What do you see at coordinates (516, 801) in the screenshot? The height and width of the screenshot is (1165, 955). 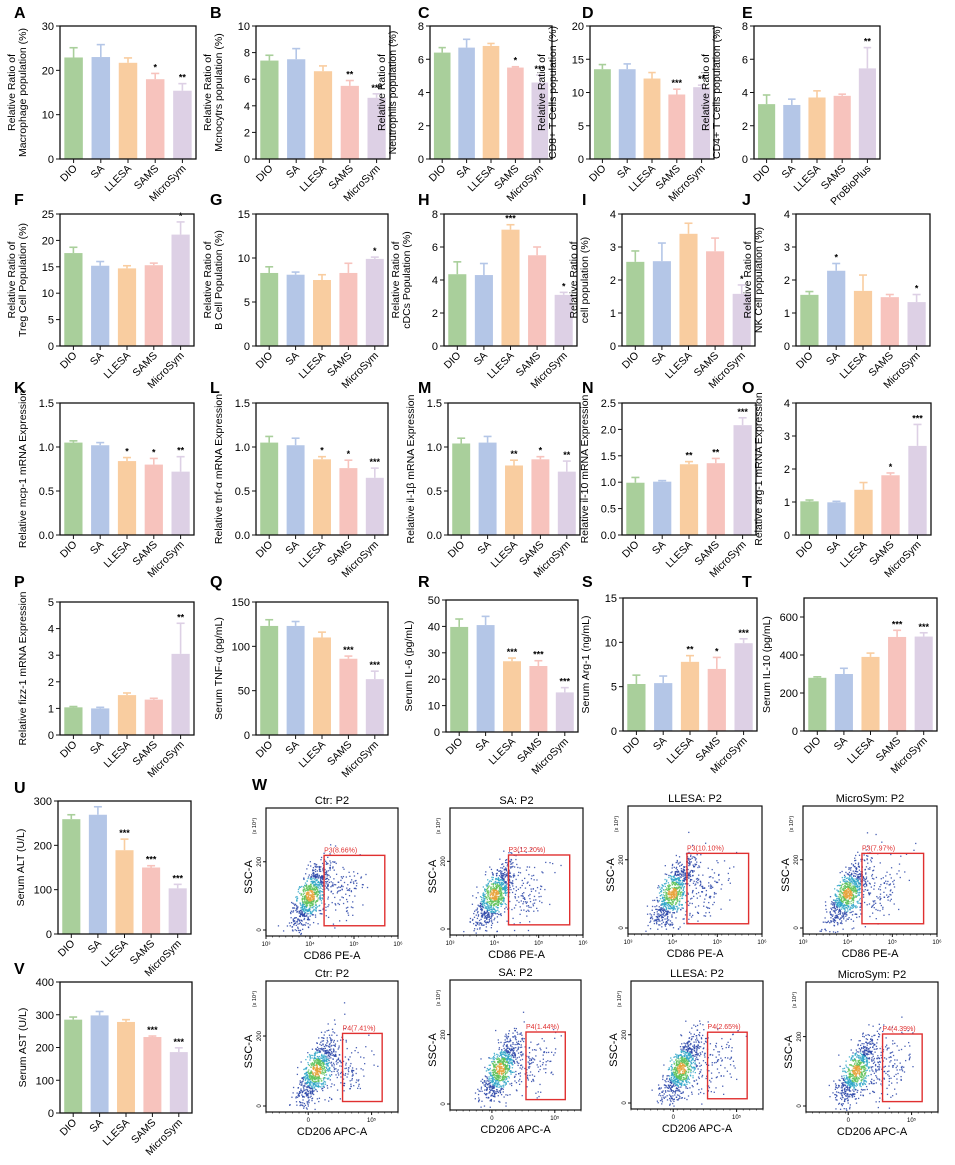 I see `flow-plot-title: SA: P2` at bounding box center [516, 801].